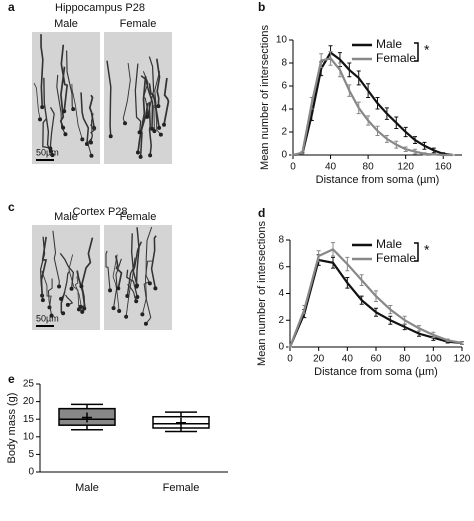  Describe the element at coordinates (29, 401) in the screenshot. I see `y-tick-label: 20` at that location.